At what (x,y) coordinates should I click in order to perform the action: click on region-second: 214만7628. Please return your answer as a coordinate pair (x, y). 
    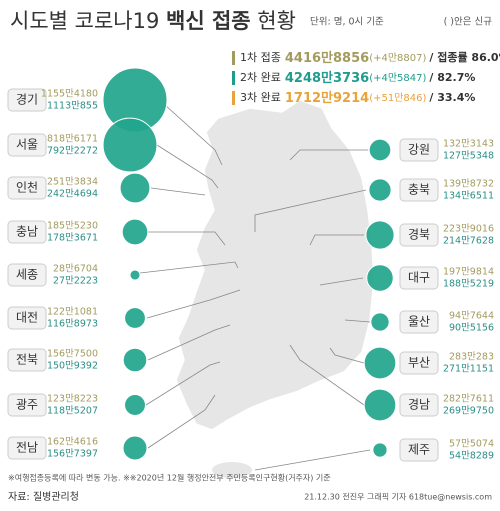
    Looking at the image, I should click on (468, 241).